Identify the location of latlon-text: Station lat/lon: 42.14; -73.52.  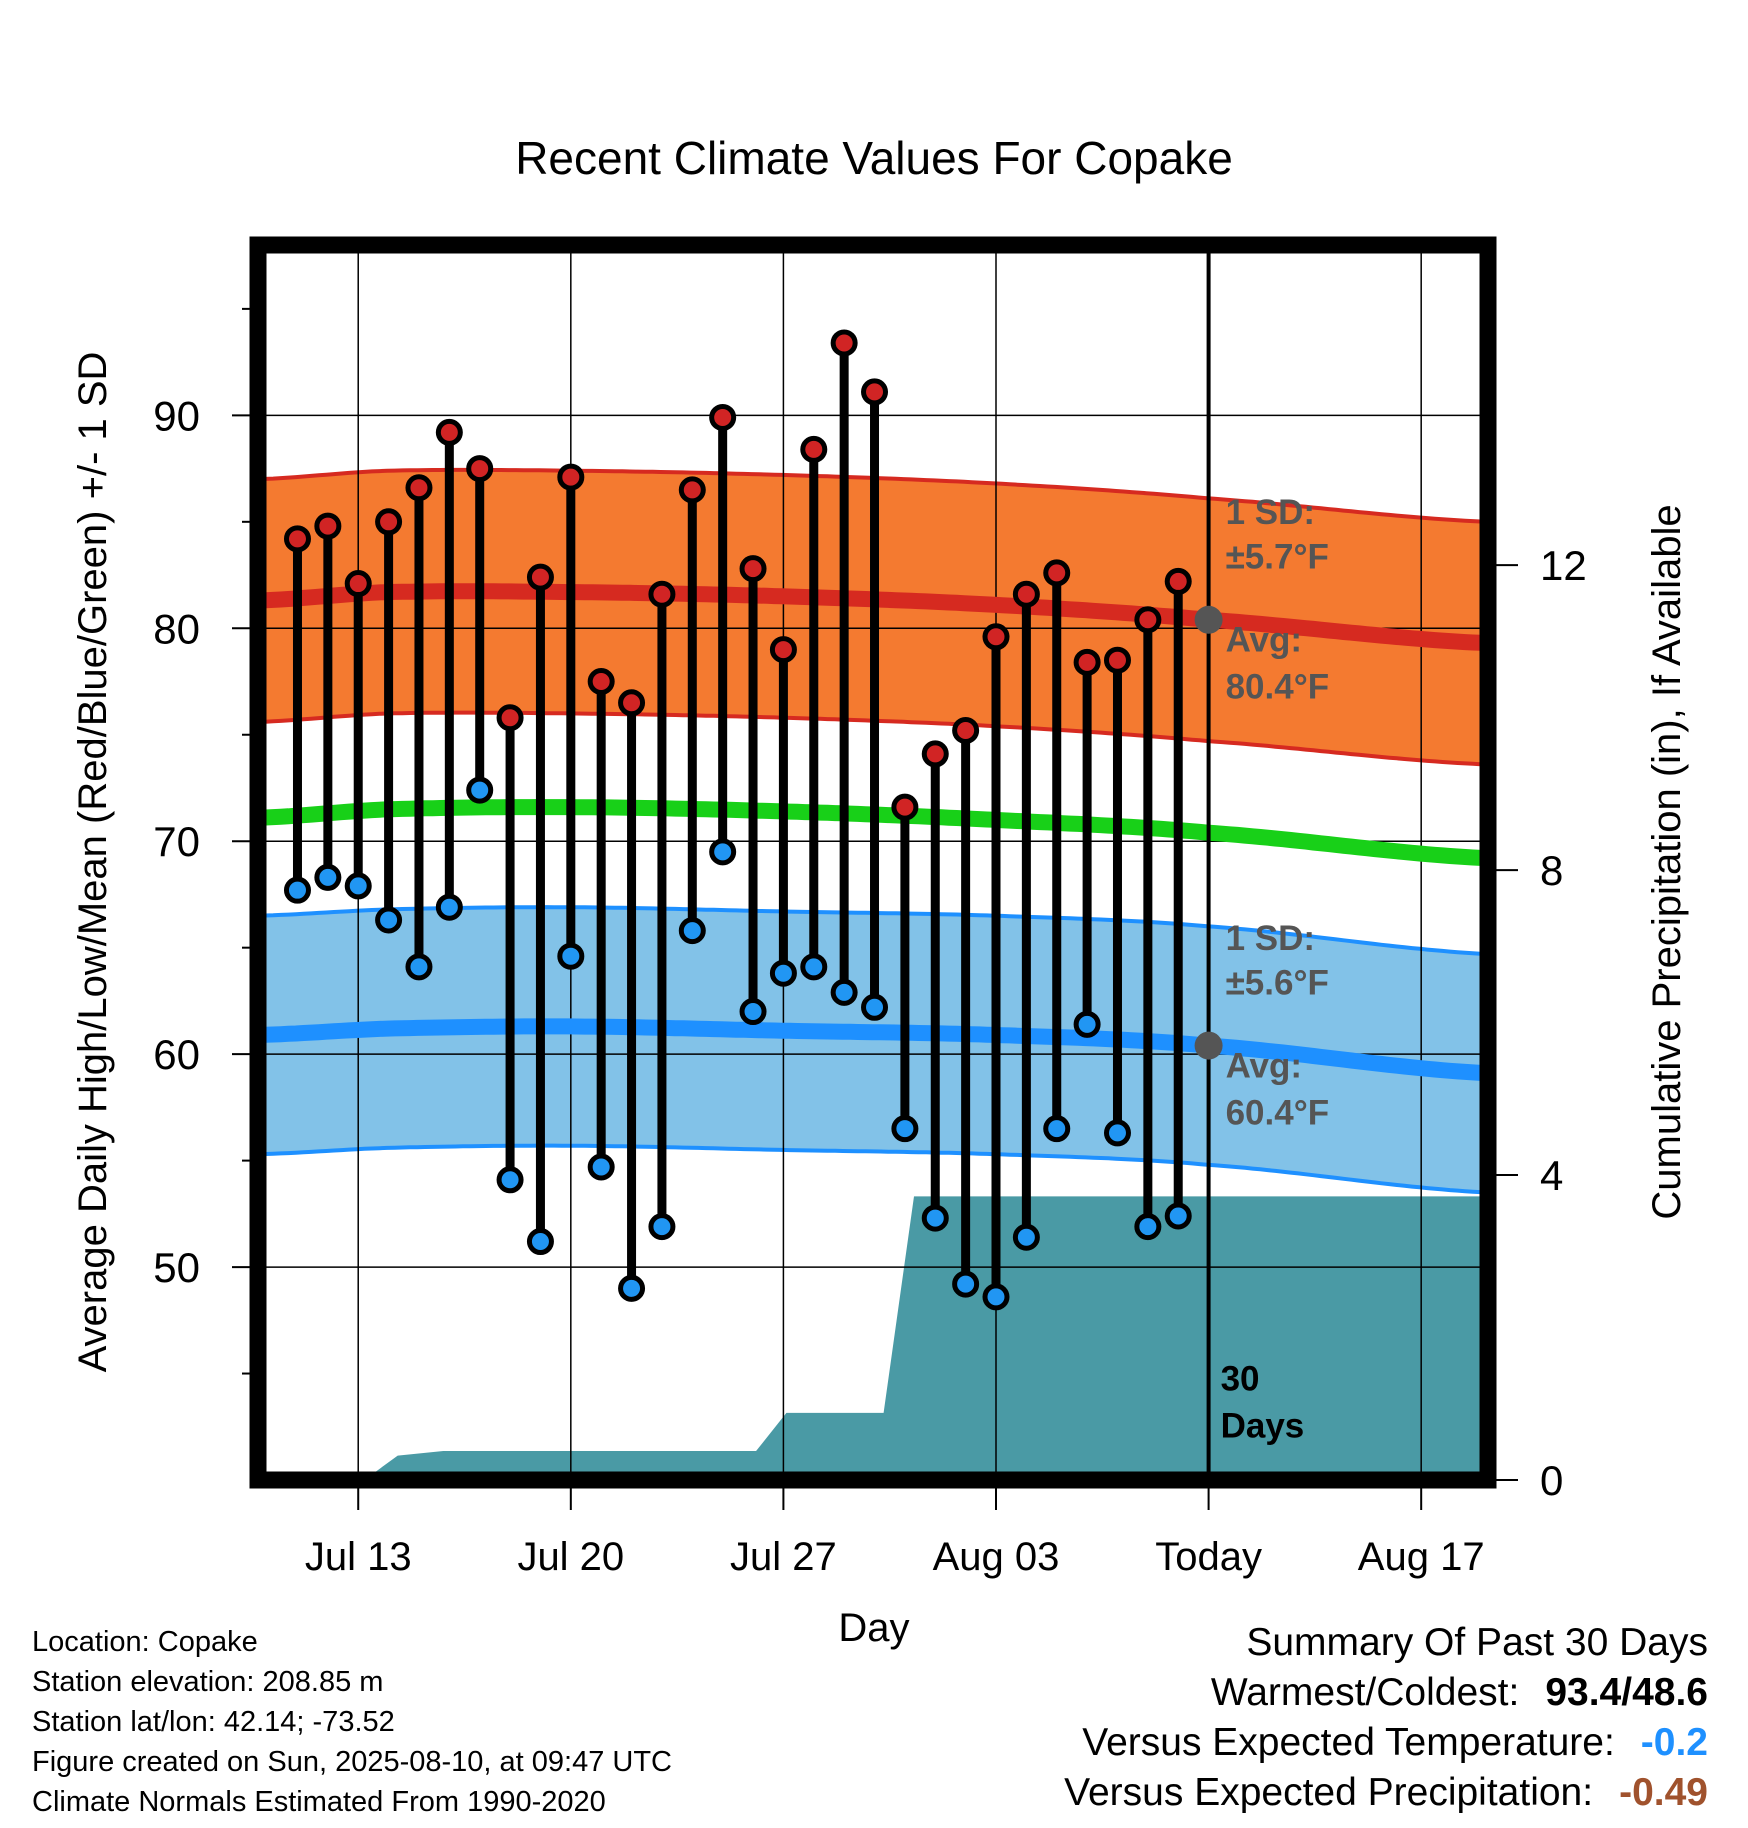
(213, 1722).